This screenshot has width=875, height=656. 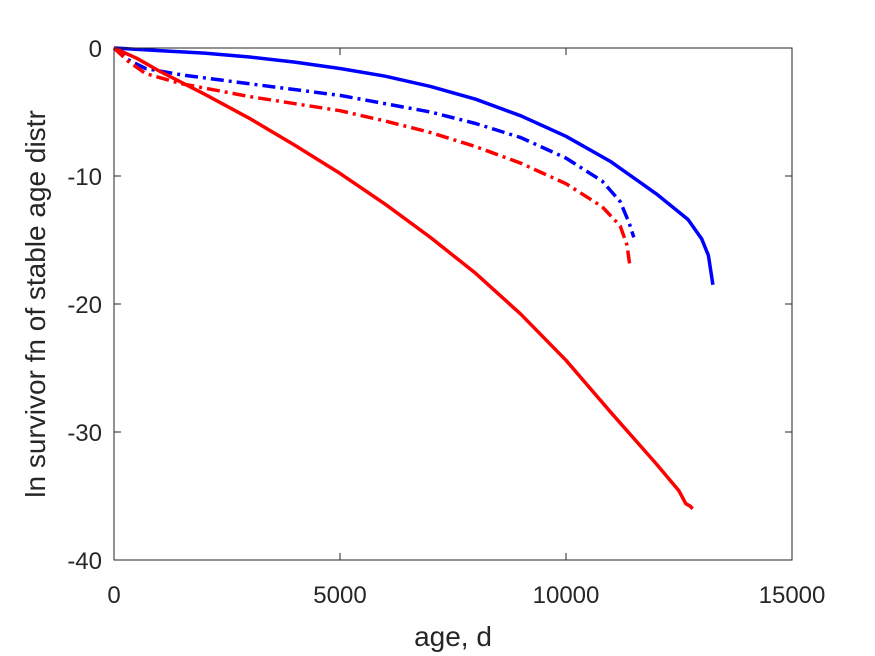 What do you see at coordinates (113, 595) in the screenshot?
I see `x-tick-label: 0` at bounding box center [113, 595].